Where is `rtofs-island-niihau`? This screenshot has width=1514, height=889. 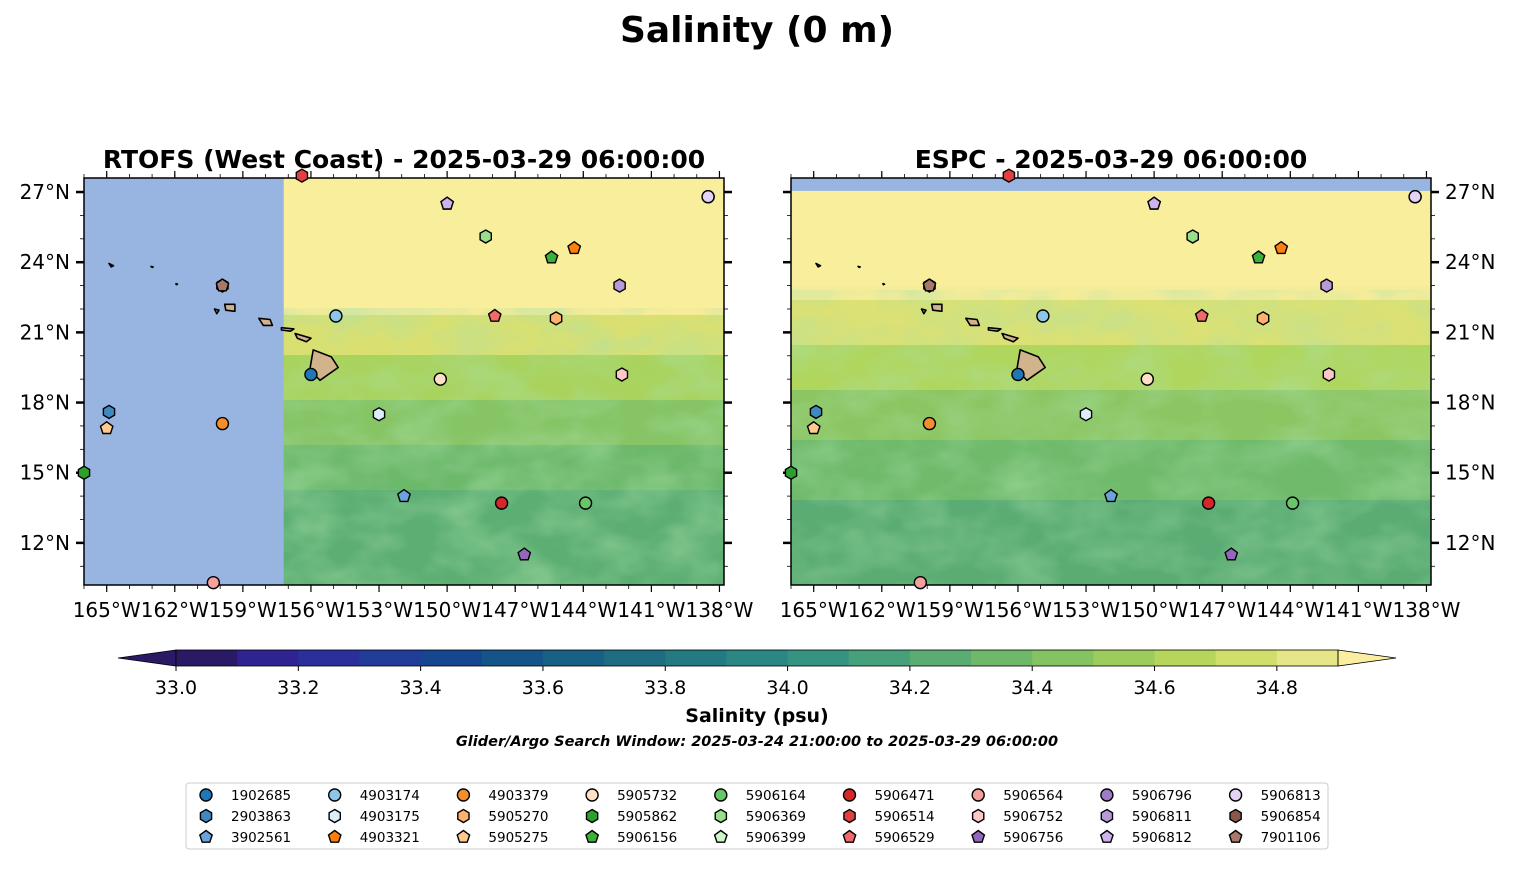 rtofs-island-niihau is located at coordinates (216, 311).